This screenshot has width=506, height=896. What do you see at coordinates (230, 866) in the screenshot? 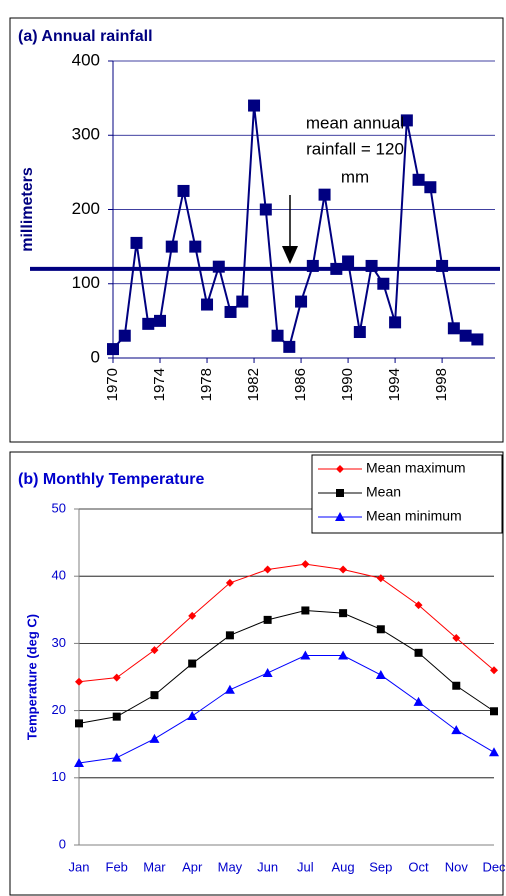
I see `x-tick-label: May` at bounding box center [230, 866].